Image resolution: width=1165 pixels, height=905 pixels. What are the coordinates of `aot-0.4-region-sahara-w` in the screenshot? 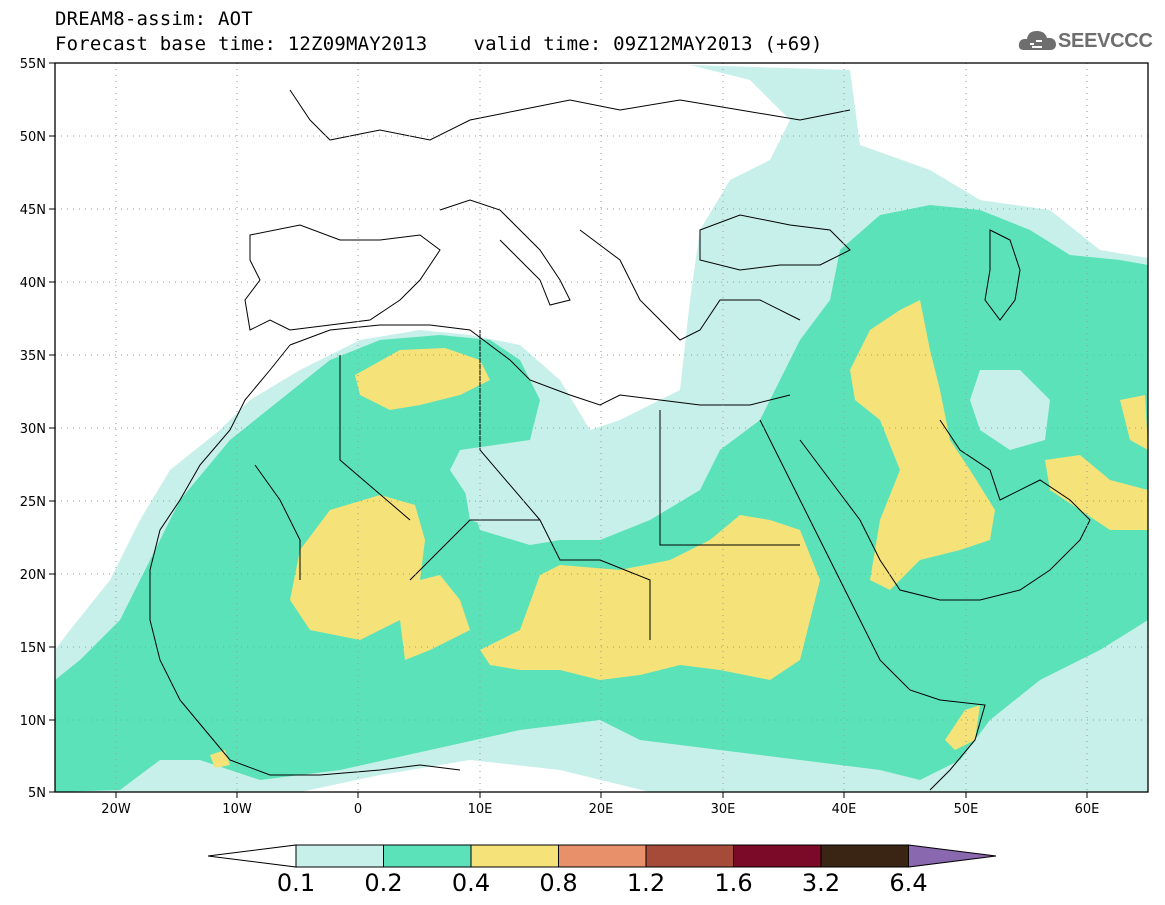 It's located at (380, 577).